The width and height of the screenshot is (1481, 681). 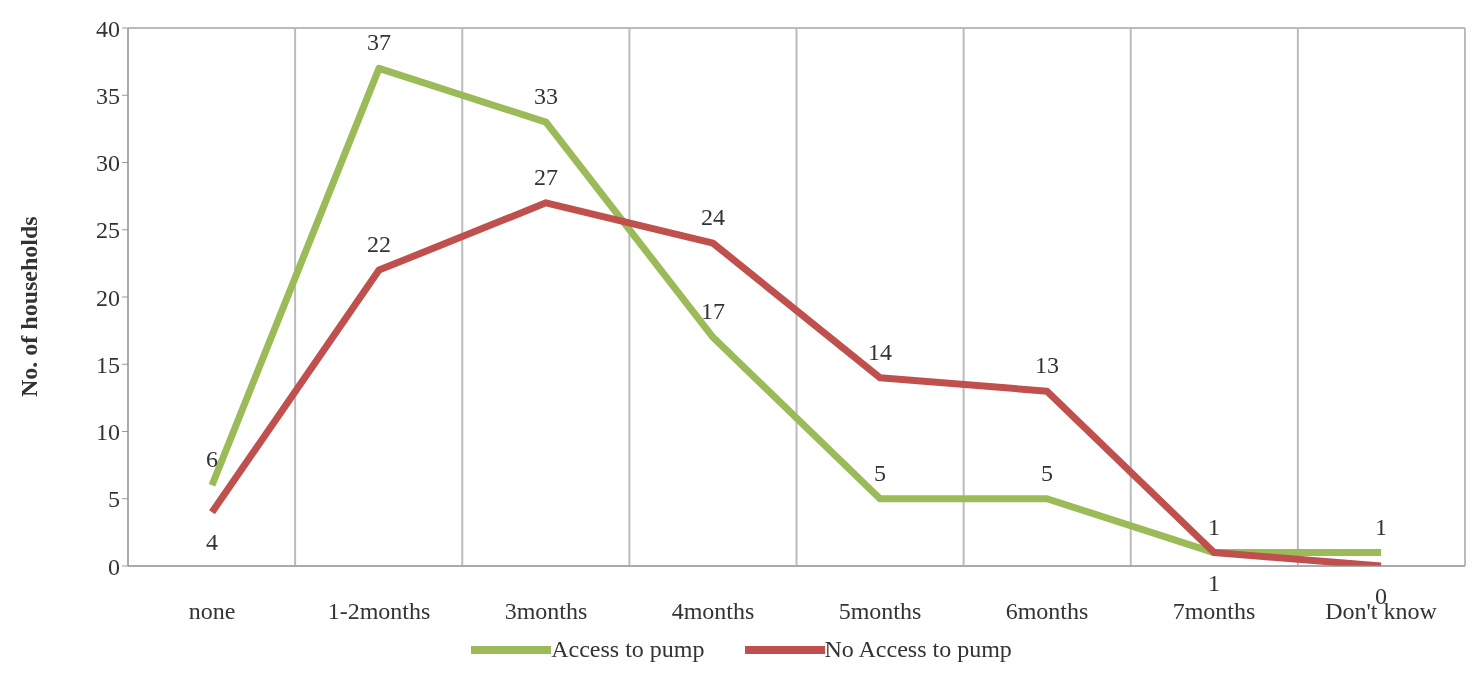 What do you see at coordinates (1047, 365) in the screenshot?
I see `data-label: 13` at bounding box center [1047, 365].